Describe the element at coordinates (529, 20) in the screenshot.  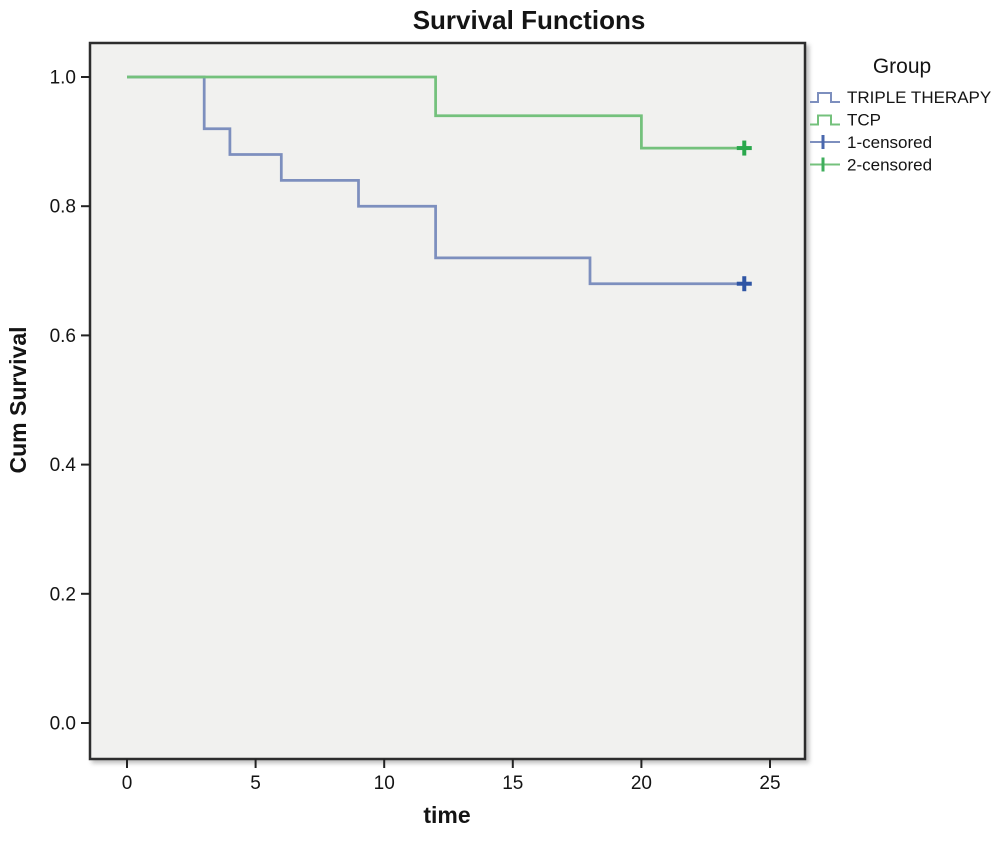
I see `chart-title: Survival Functions` at that location.